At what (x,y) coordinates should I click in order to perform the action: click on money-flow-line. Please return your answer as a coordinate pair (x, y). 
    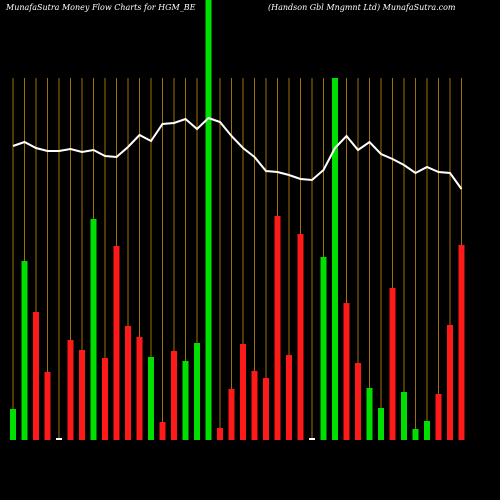
    Looking at the image, I should click on (237, 153).